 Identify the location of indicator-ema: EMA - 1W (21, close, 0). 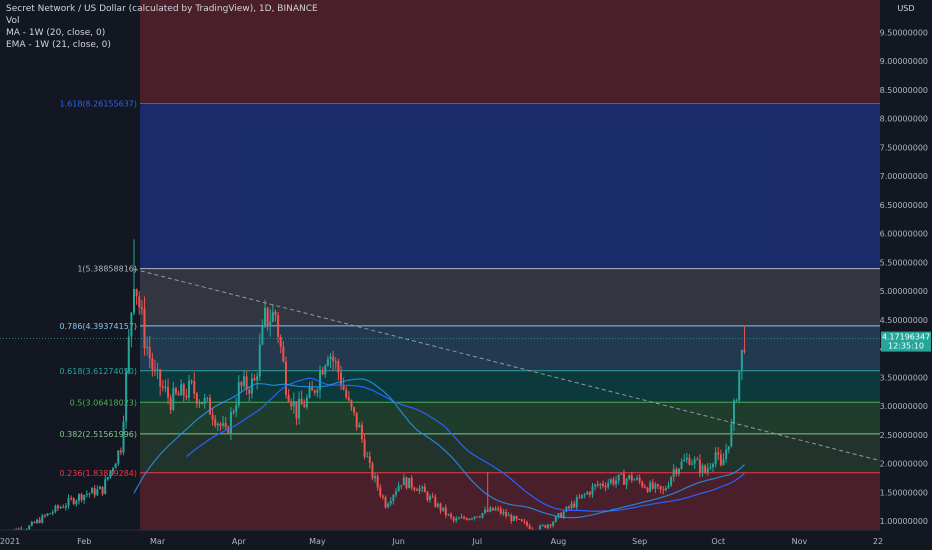
(58, 45).